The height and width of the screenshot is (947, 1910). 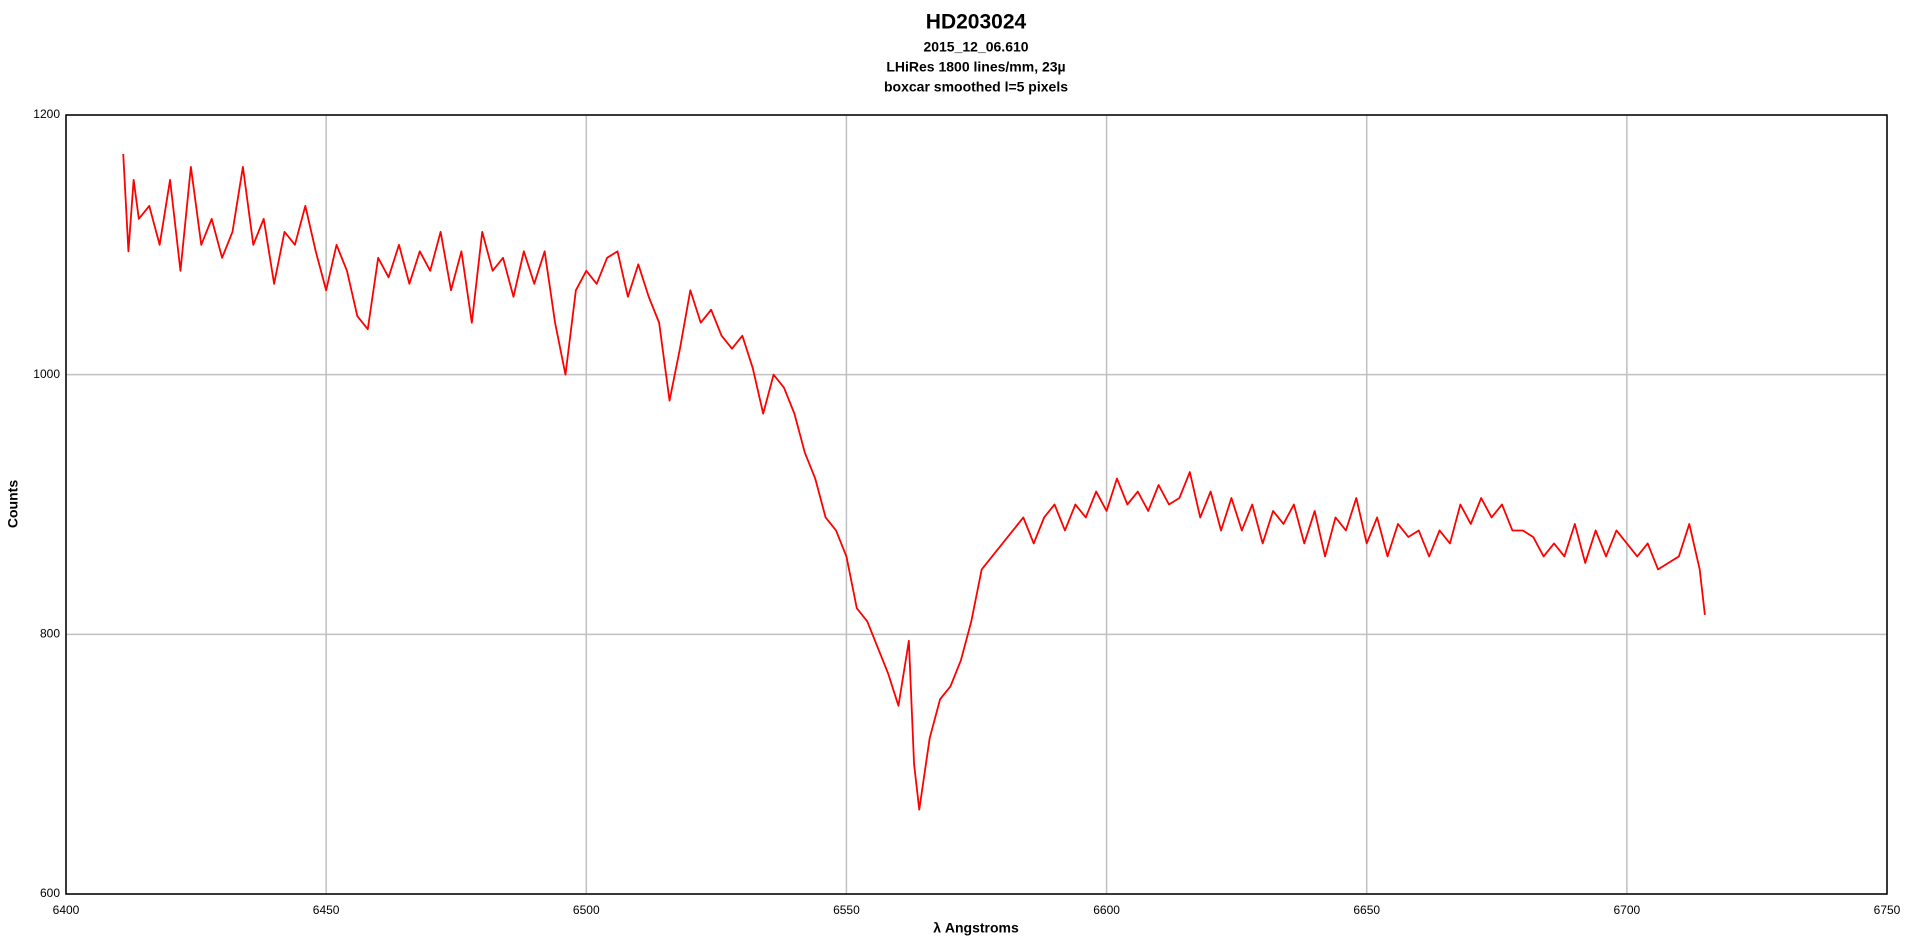 What do you see at coordinates (976, 22) in the screenshot?
I see `chart-title: HD203024` at bounding box center [976, 22].